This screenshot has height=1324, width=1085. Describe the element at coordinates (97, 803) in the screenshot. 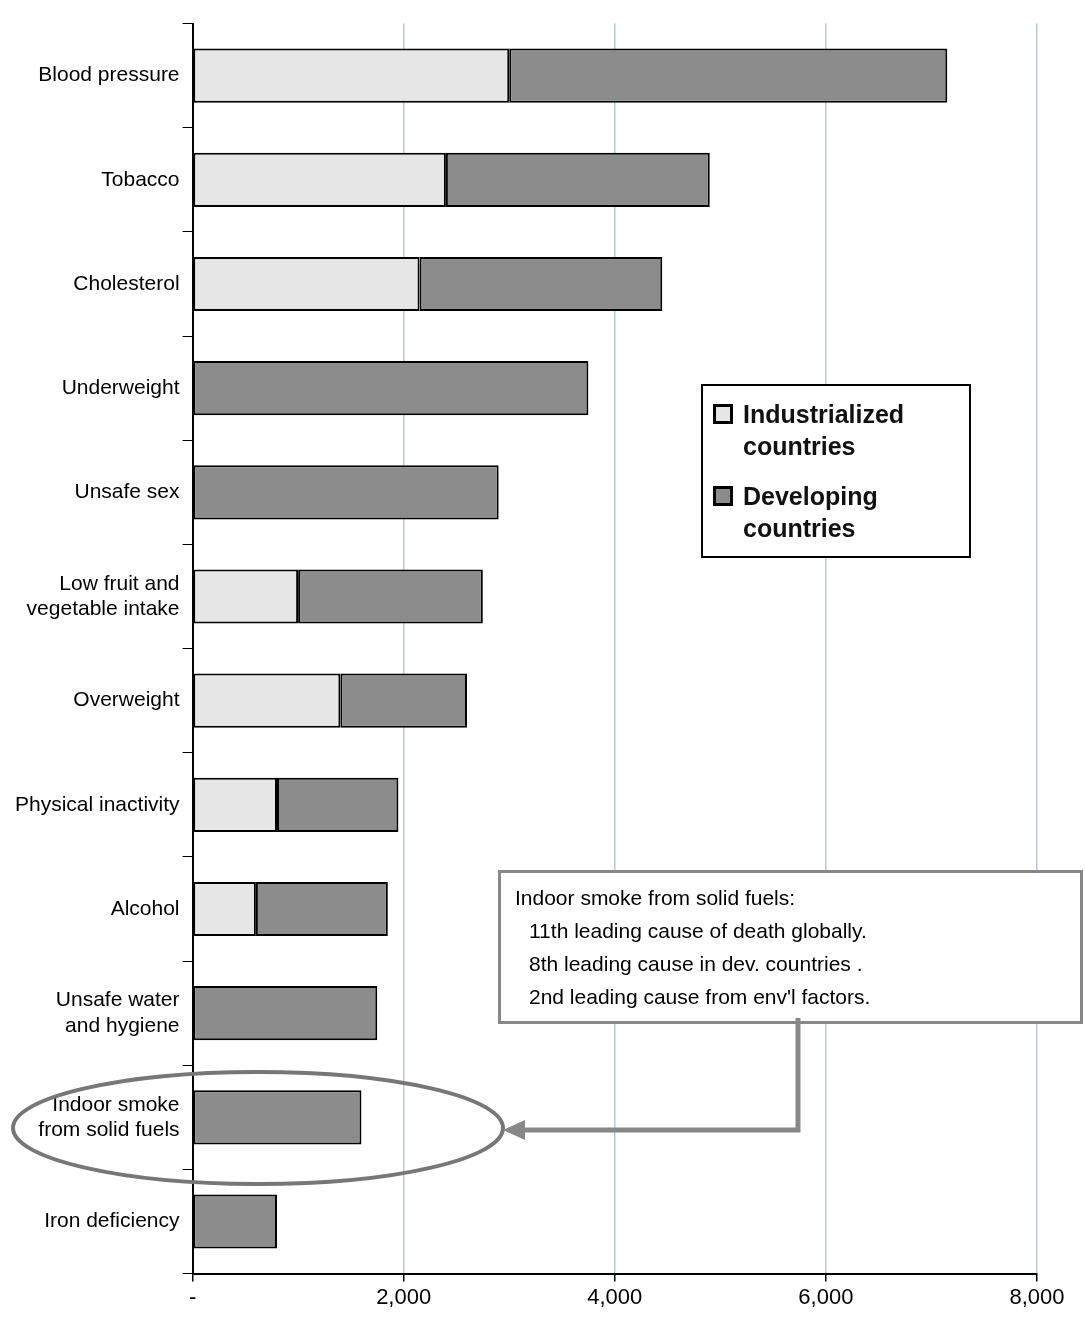

I see `y-tick-label: Physical inactivity` at that location.